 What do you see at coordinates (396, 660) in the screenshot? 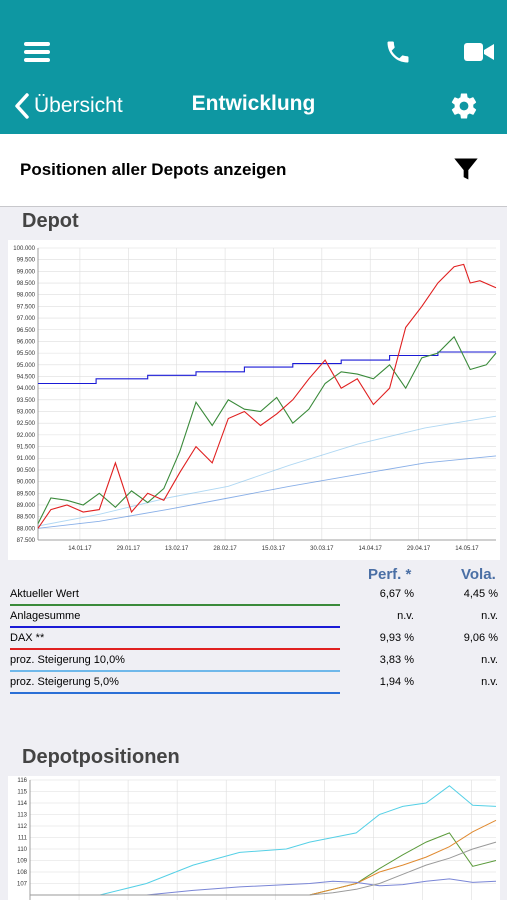
I see `legend-perf-value: 3,83 %` at bounding box center [396, 660].